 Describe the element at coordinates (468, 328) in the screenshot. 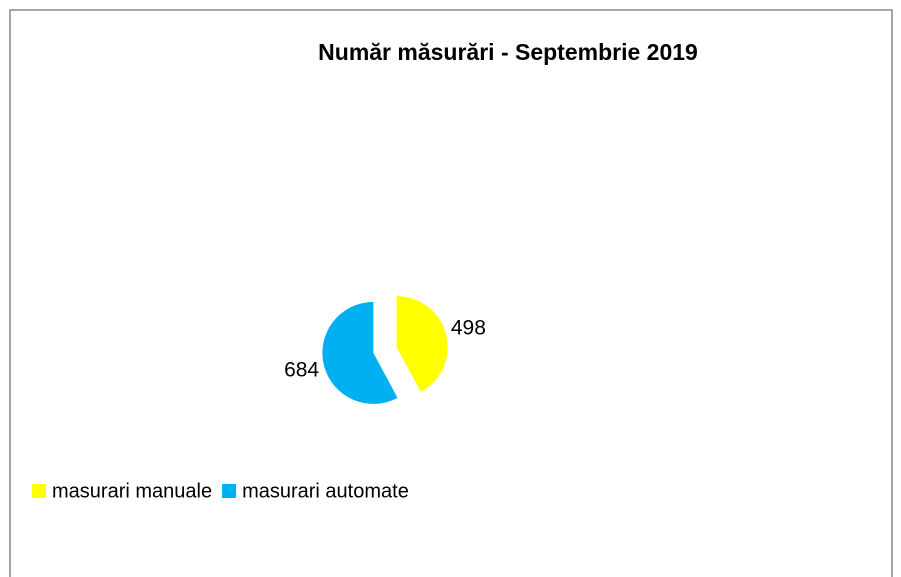

I see `data-label: 498` at that location.